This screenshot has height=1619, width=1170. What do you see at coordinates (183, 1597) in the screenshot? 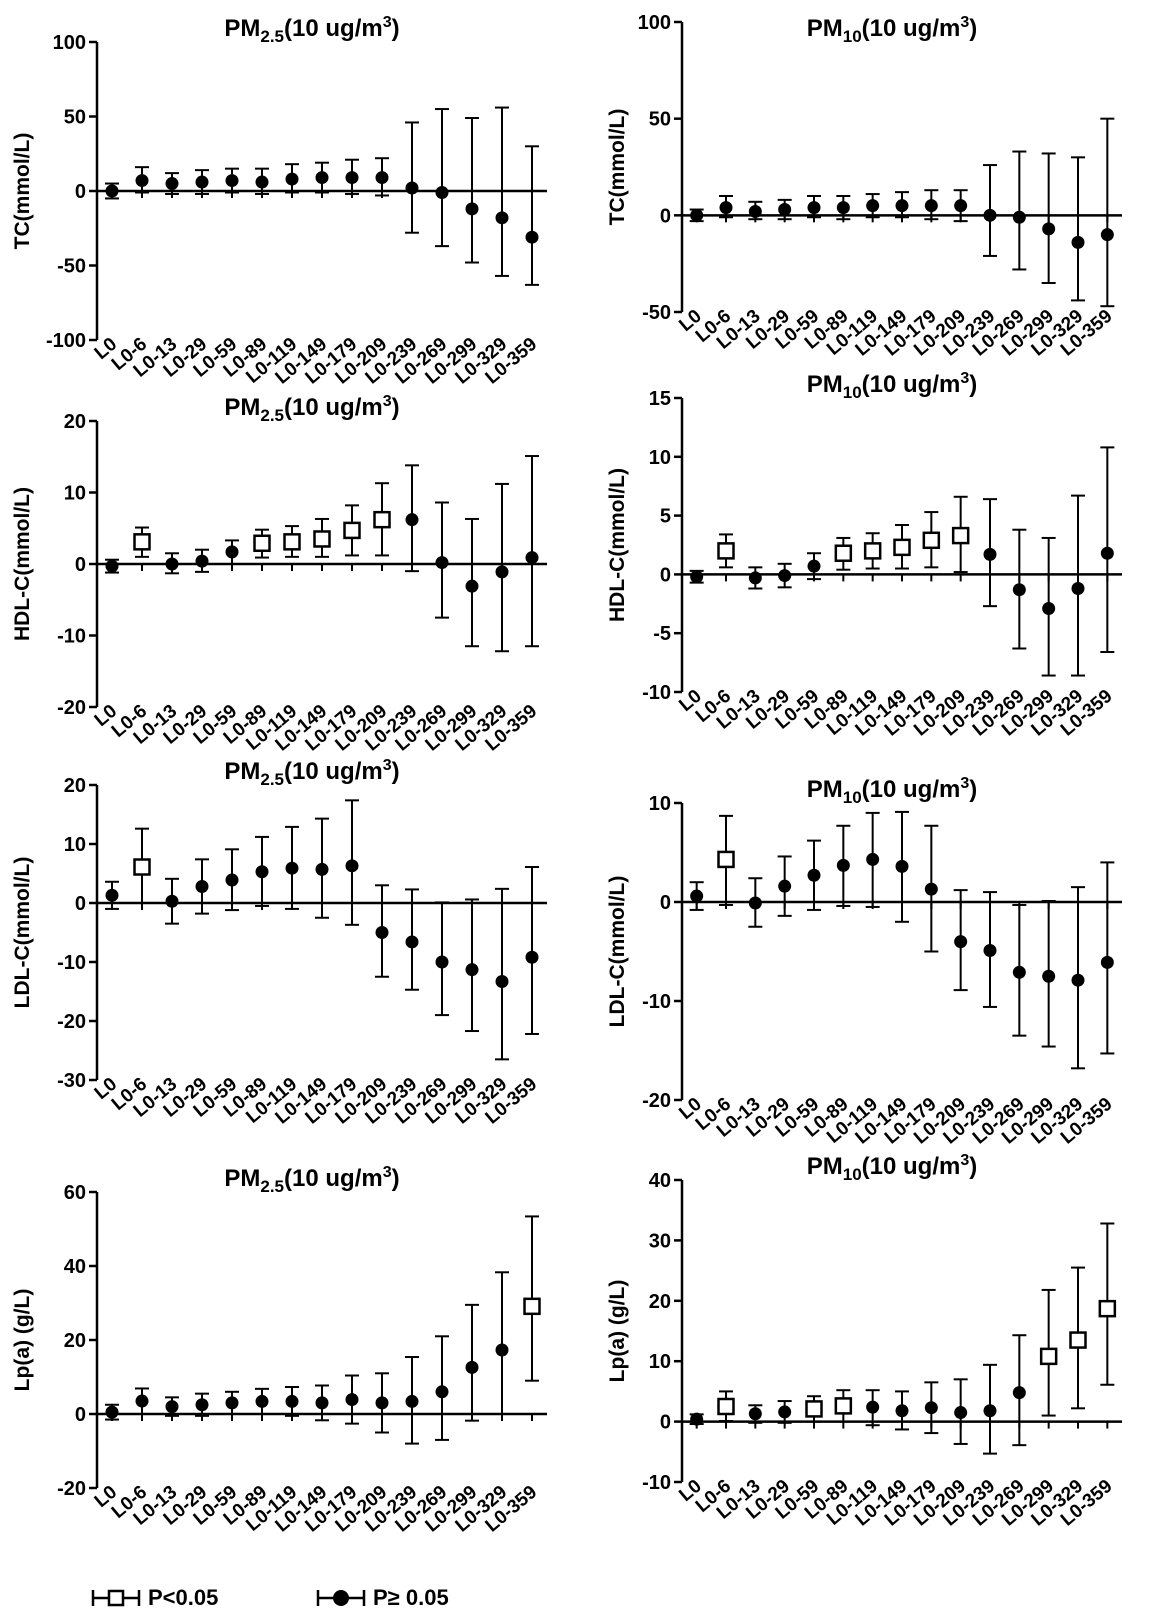
I see `legend-label-significant: P<0.05` at bounding box center [183, 1597].